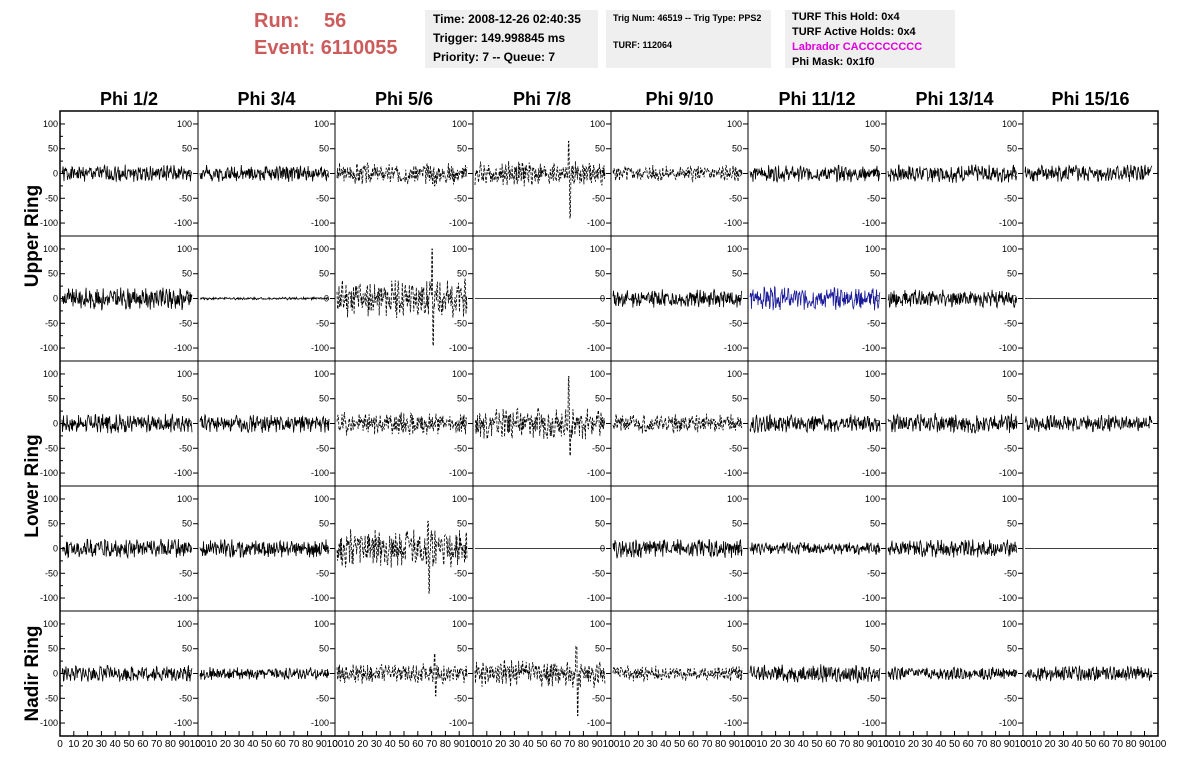 The width and height of the screenshot is (1196, 772). Describe the element at coordinates (954, 99) in the screenshot. I see `column-title: Phi 13/14` at that location.